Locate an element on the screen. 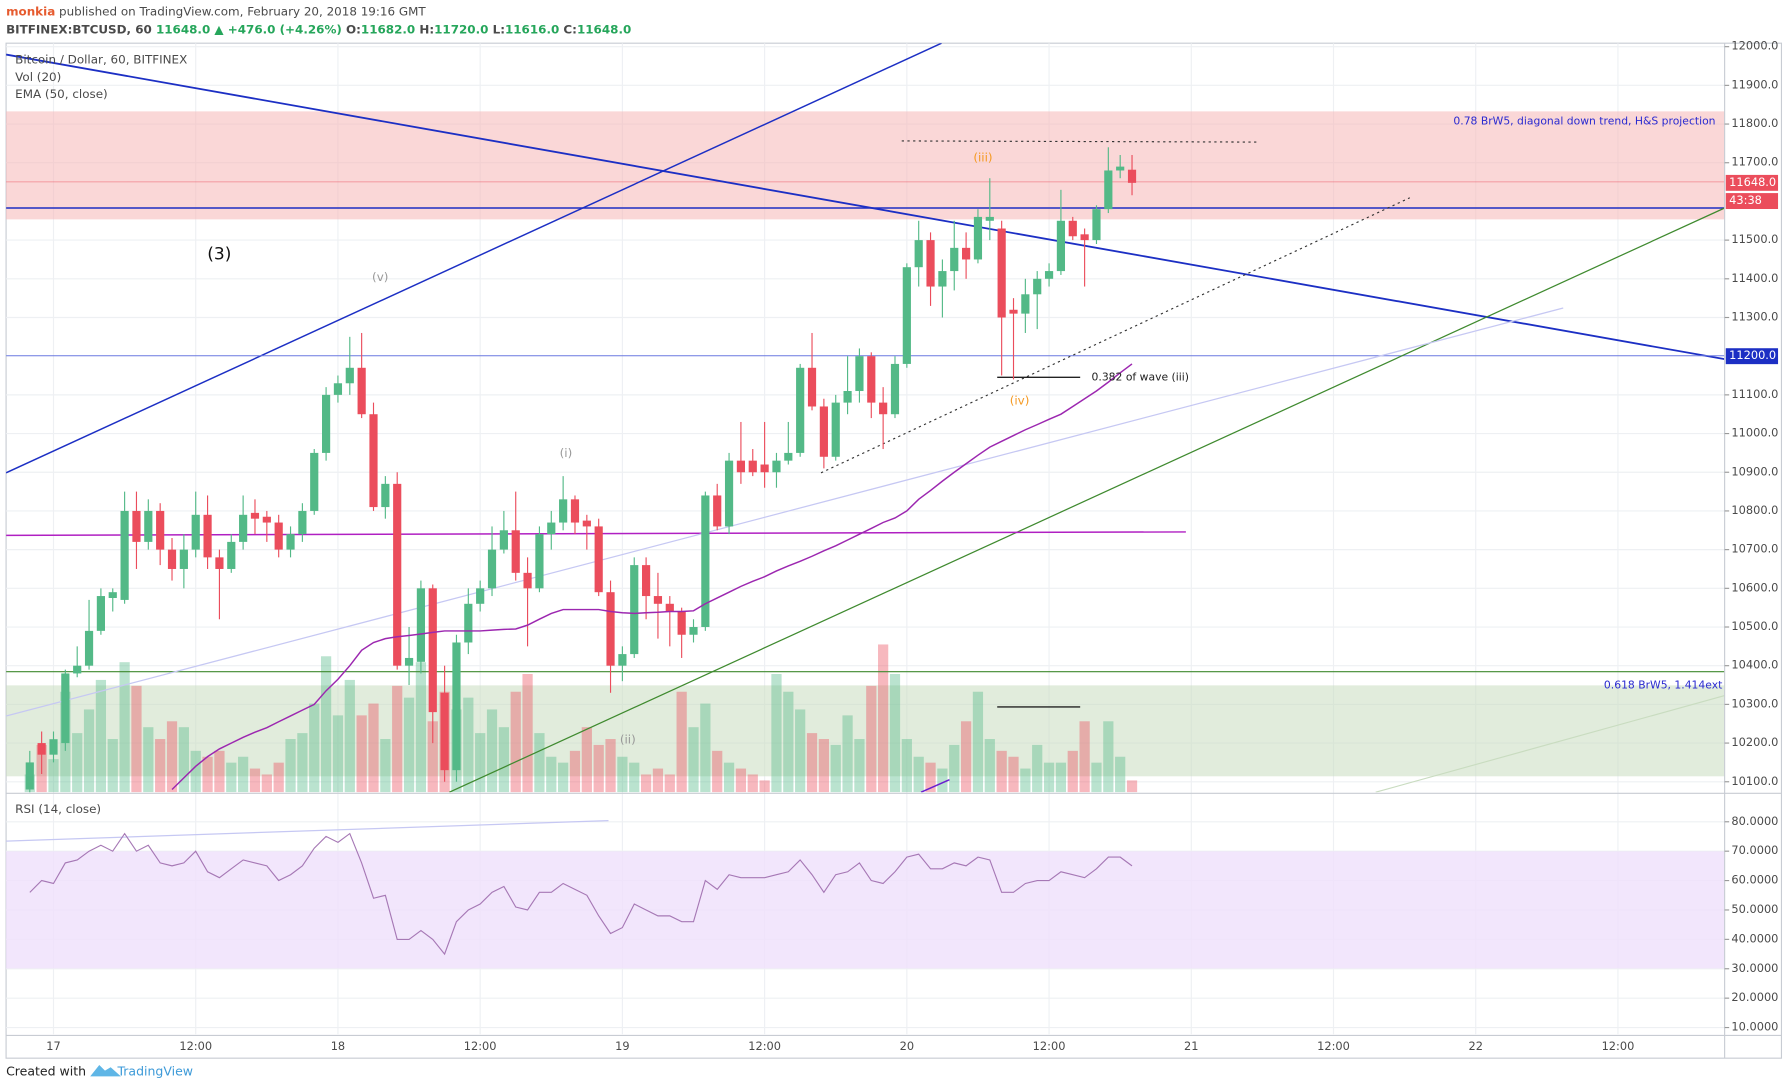  legend-title: Bitcoin / Dollar, 60, BITFINEX is located at coordinates (101, 60).